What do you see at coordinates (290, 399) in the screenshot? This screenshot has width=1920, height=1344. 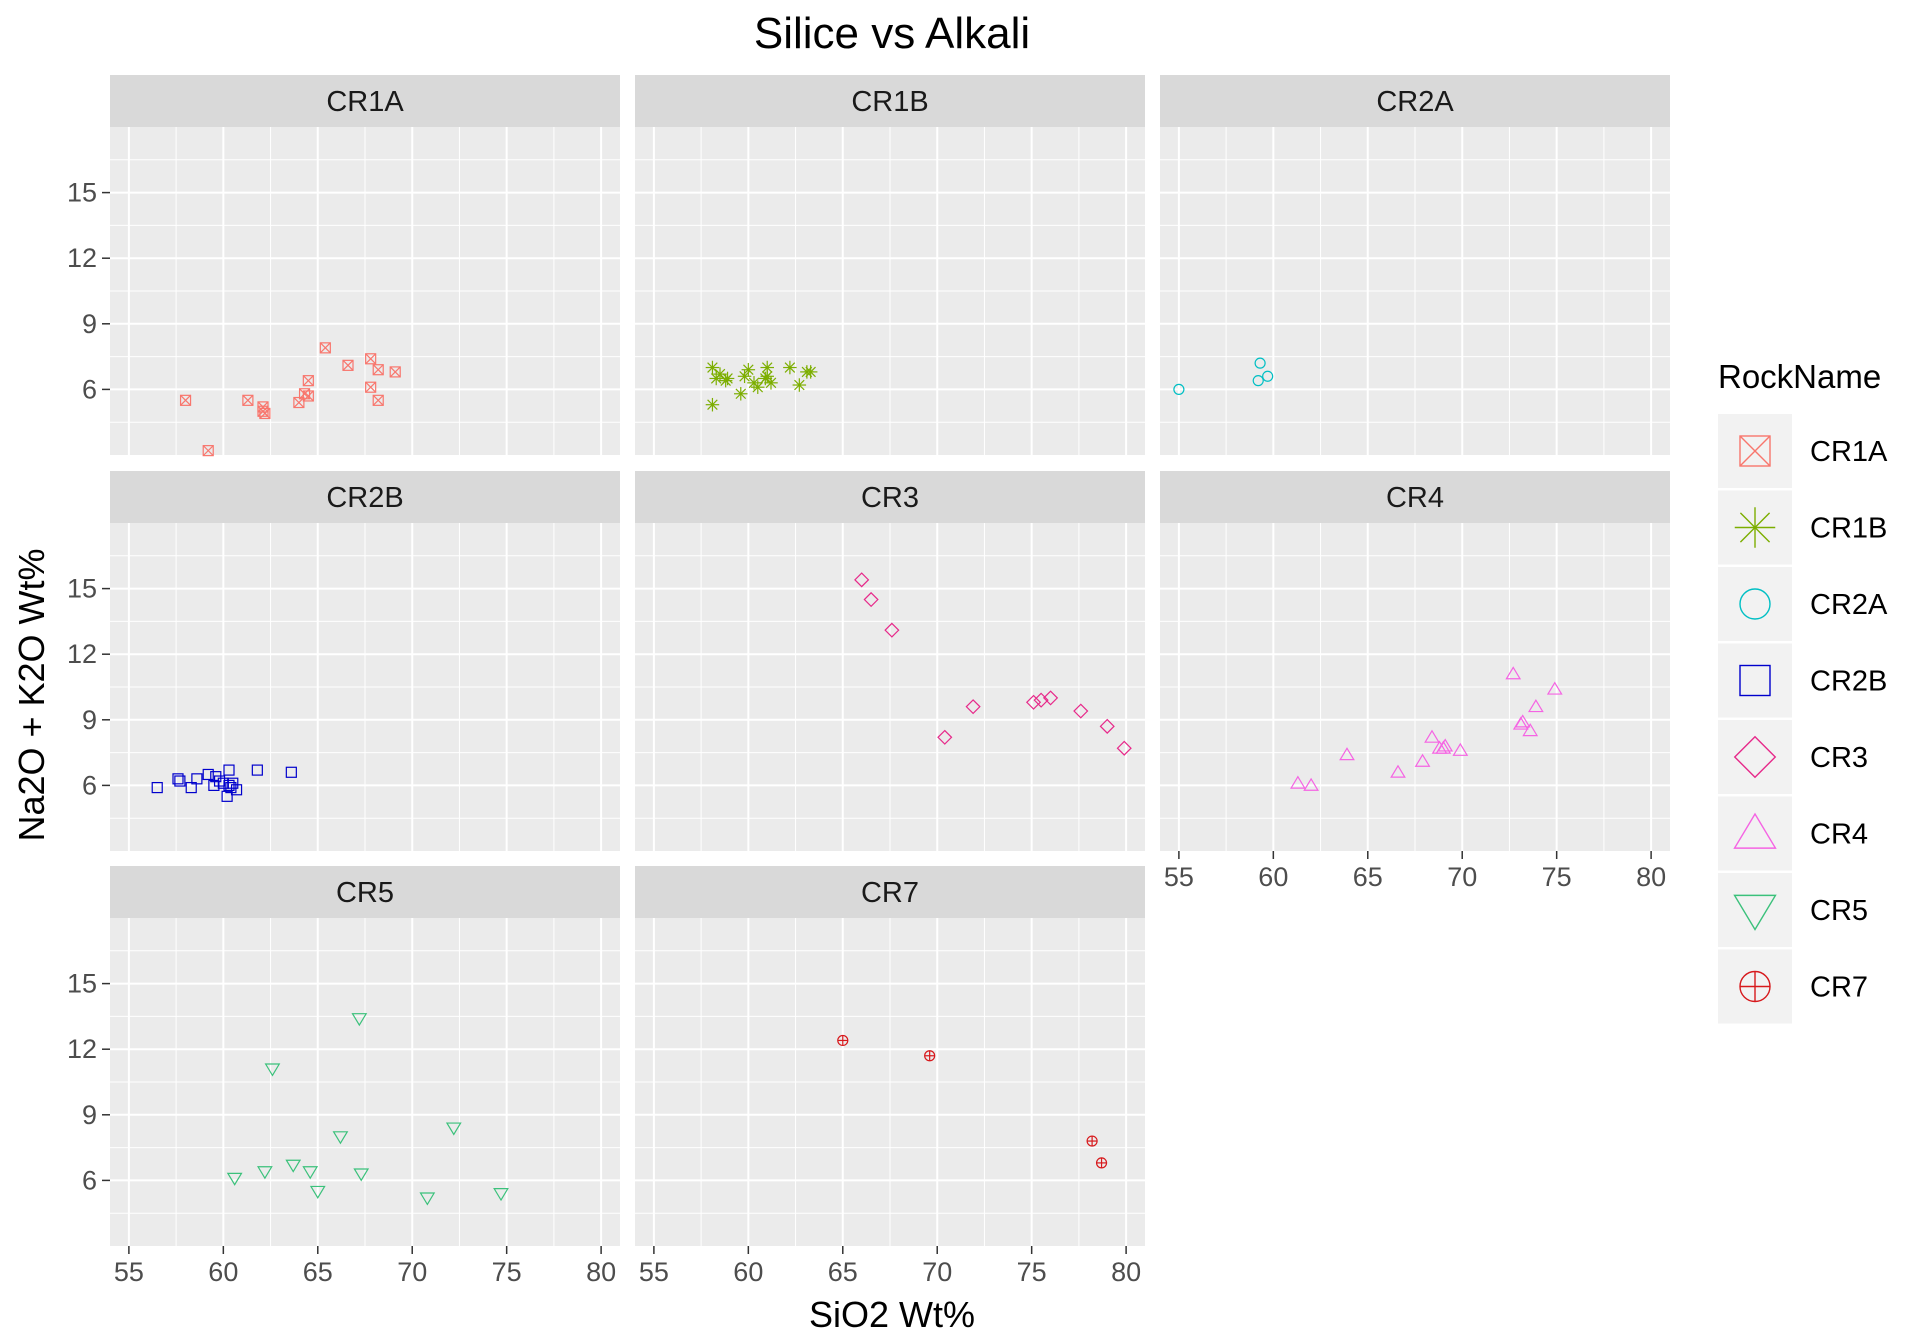 I see `series-cr1a` at bounding box center [290, 399].